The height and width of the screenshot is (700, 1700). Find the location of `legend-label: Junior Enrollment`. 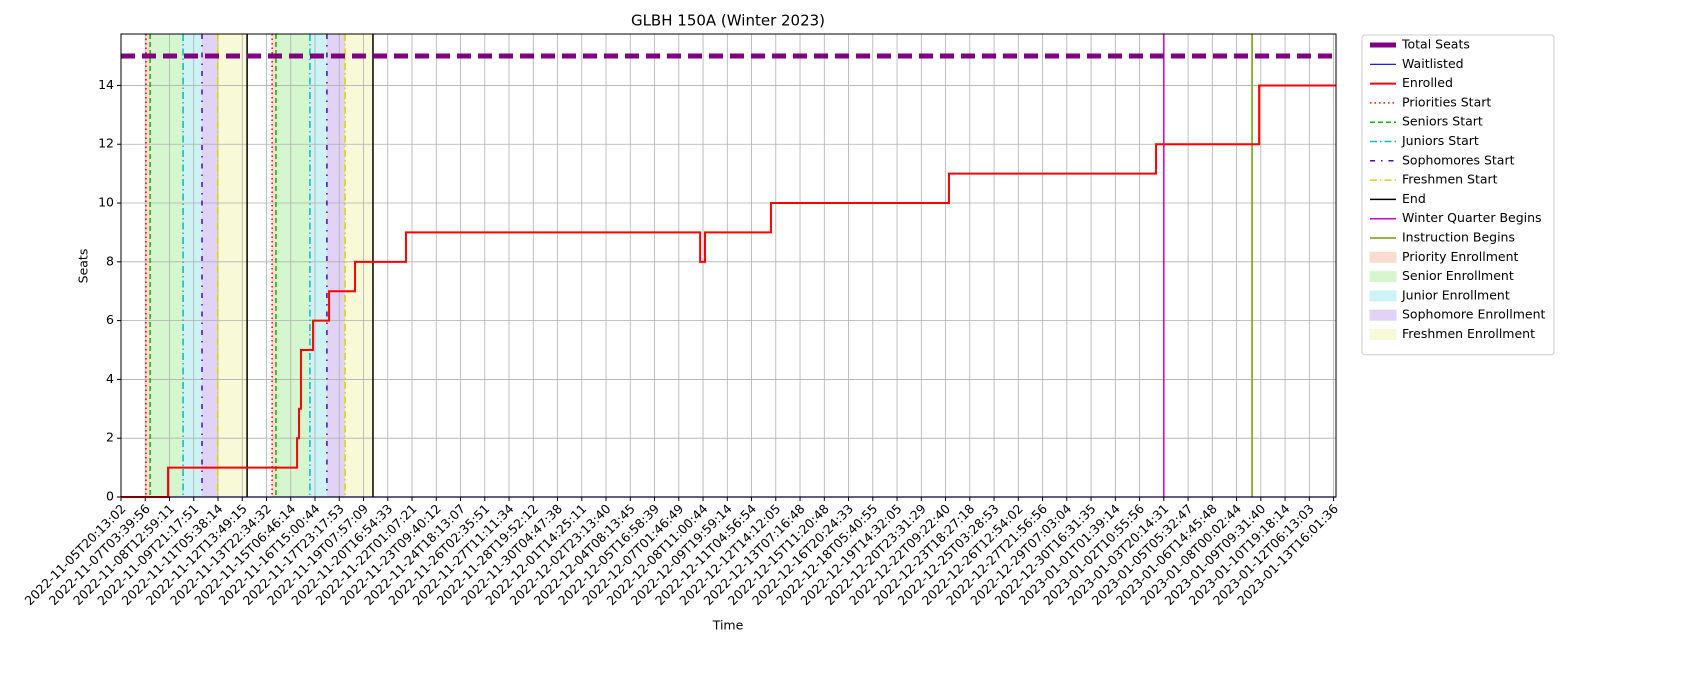

legend-label: Junior Enrollment is located at coordinates (1455, 294).